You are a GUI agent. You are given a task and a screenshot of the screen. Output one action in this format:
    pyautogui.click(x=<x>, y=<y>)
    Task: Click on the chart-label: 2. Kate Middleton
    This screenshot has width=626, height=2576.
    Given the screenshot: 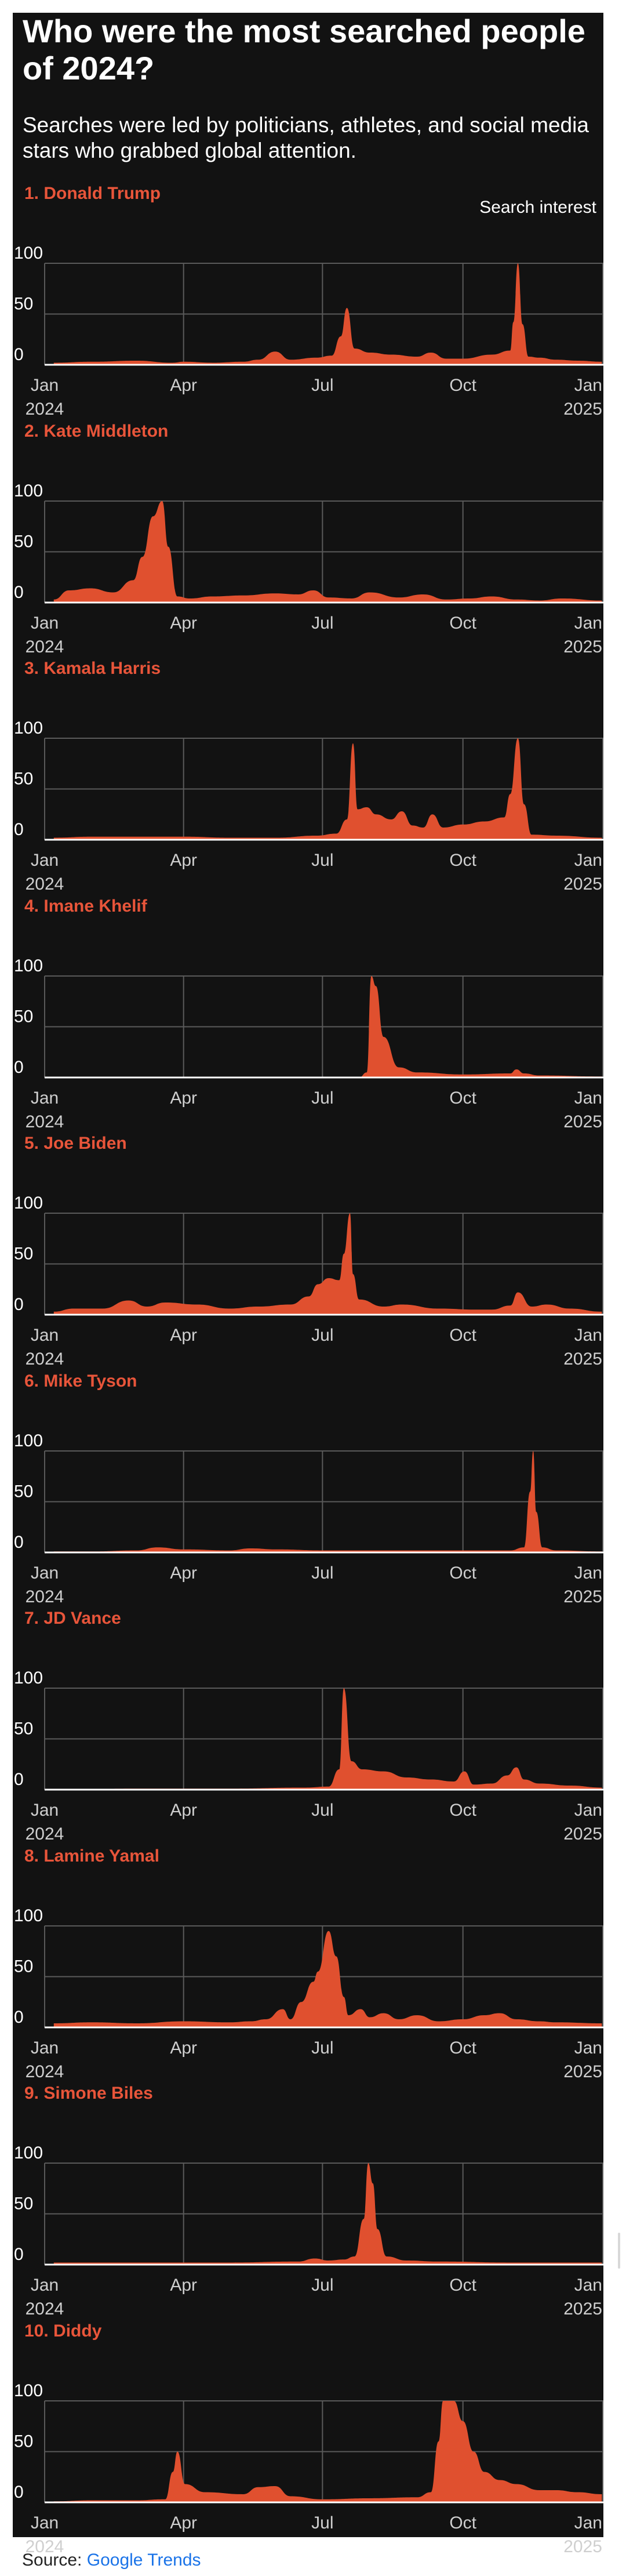 What is the action you would take?
    pyautogui.click(x=96, y=431)
    